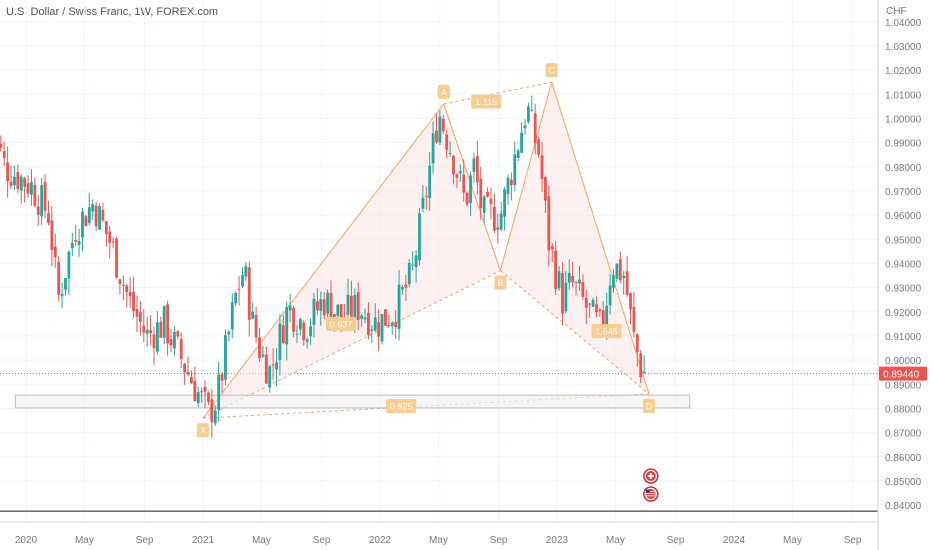 Image resolution: width=932 pixels, height=550 pixels. I want to click on y-tick-label: 0.93000, so click(903, 289).